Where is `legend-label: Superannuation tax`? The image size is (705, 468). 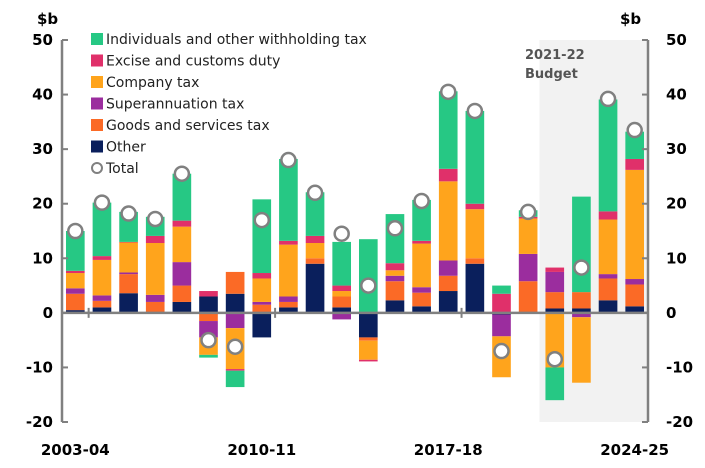
legend-label: Superannuation tax is located at coordinates (175, 105).